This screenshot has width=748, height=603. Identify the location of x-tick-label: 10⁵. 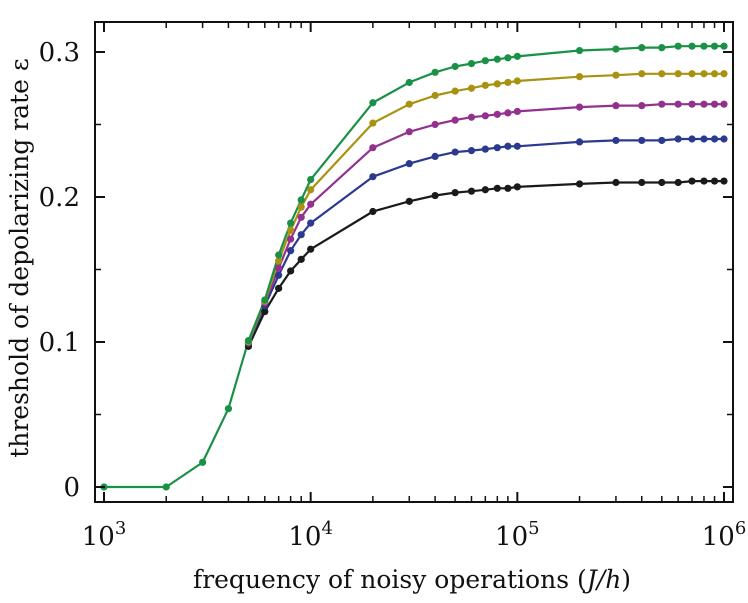
(517, 535).